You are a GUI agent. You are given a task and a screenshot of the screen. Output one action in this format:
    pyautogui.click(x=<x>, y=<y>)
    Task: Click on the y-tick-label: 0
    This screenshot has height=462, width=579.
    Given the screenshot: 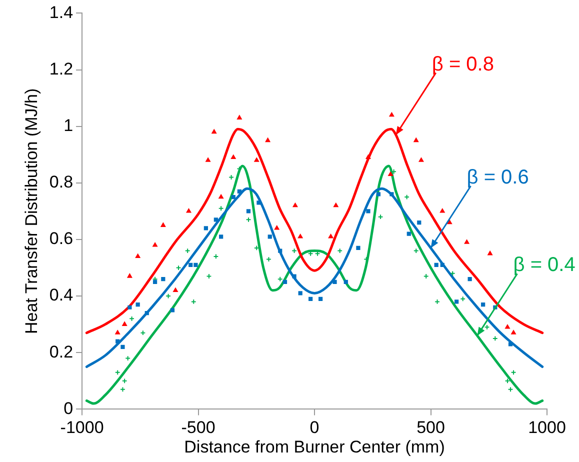 What is the action you would take?
    pyautogui.click(x=69, y=408)
    